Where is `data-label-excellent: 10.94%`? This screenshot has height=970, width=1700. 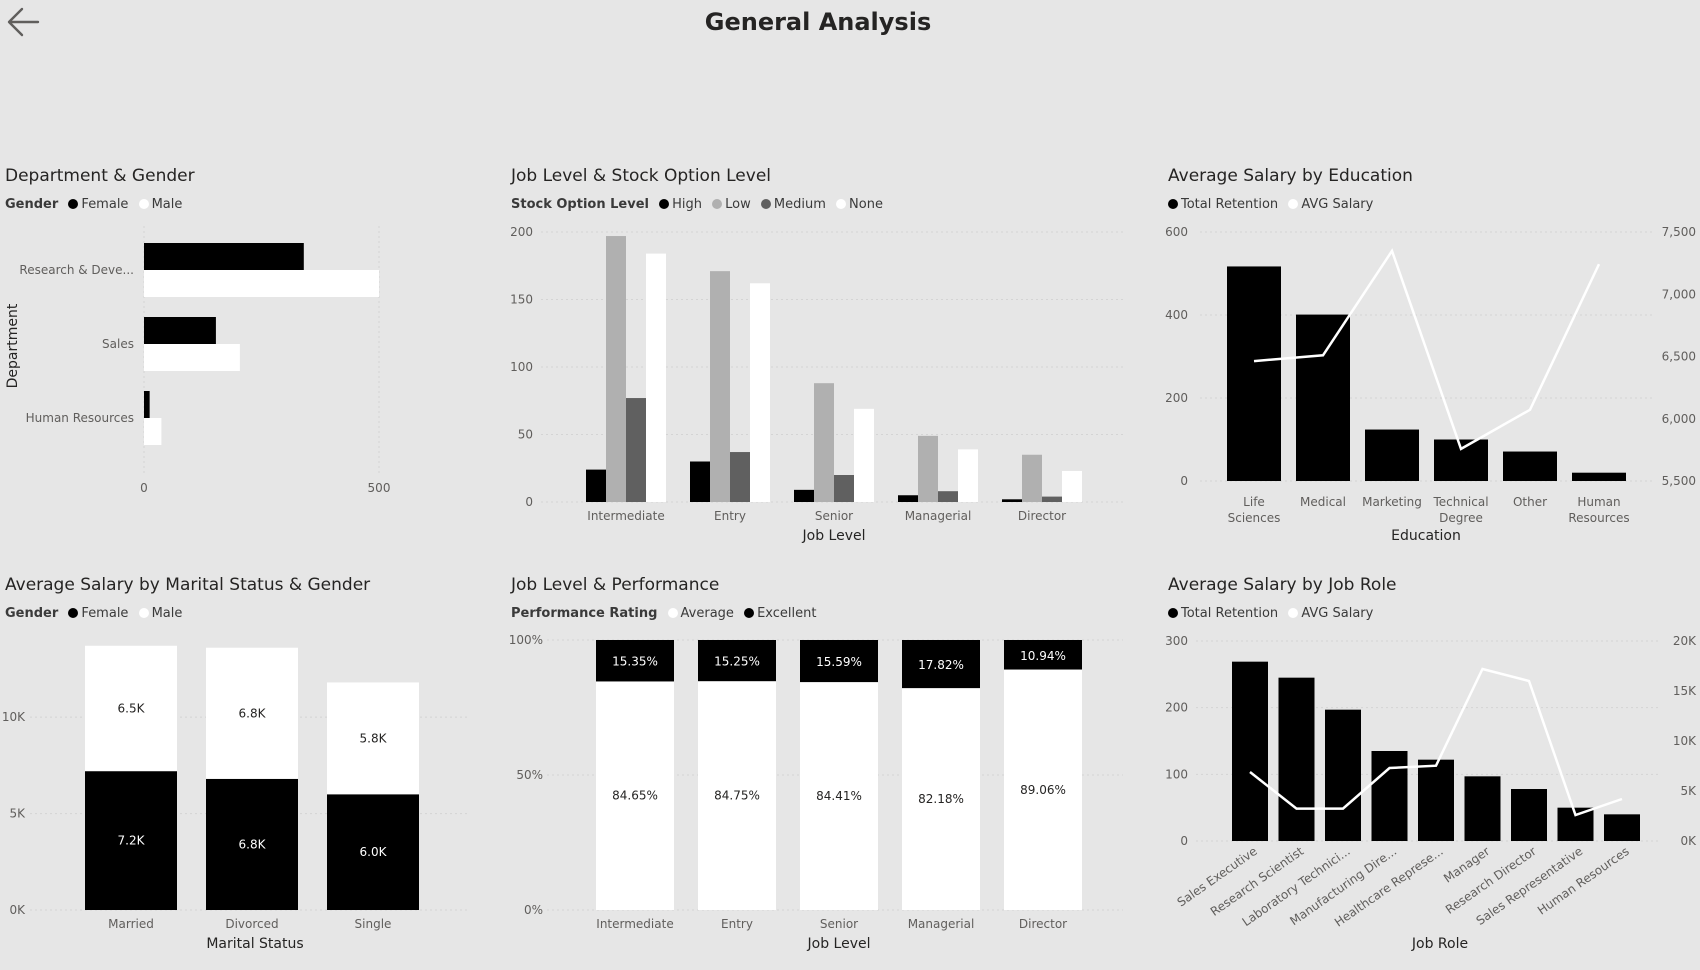
data-label-excellent: 10.94% is located at coordinates (1043, 656).